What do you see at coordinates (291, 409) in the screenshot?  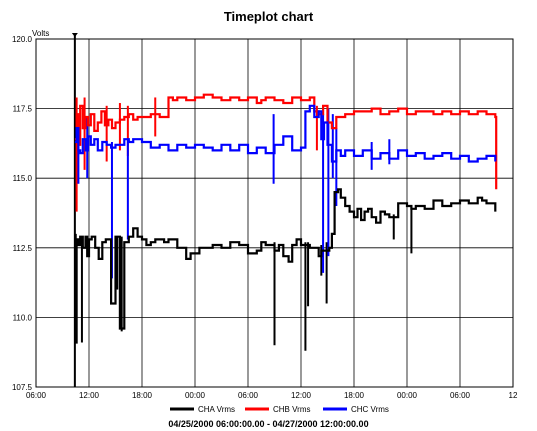 I see `legend-entry: CHB Vrms` at bounding box center [291, 409].